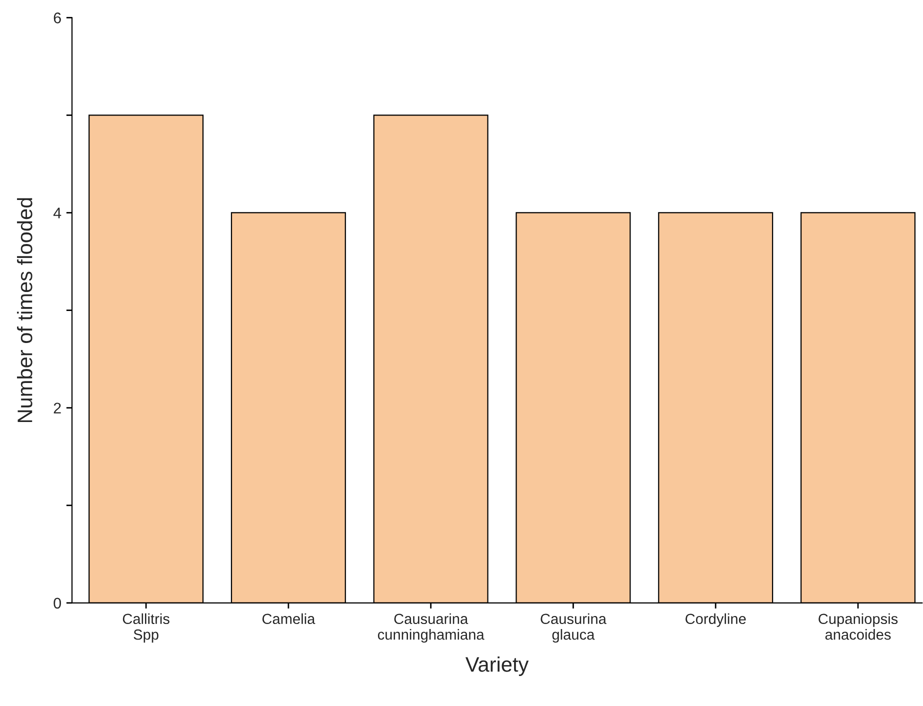  Describe the element at coordinates (57, 408) in the screenshot. I see `y-tick-label: 2` at that location.